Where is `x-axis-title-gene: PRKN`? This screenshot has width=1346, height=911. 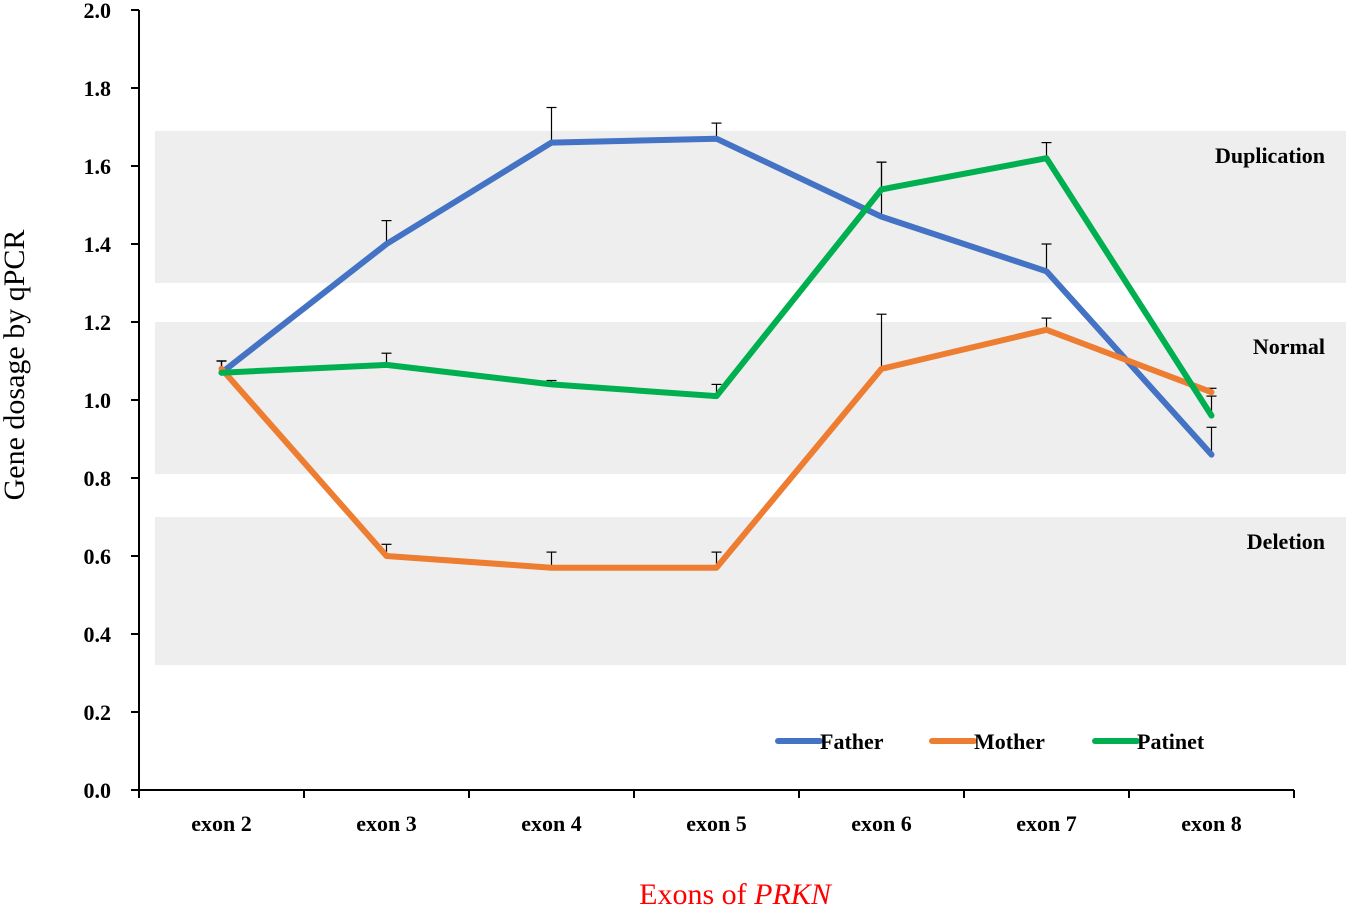
x-axis-title-gene: PRKN is located at coordinates (793, 892).